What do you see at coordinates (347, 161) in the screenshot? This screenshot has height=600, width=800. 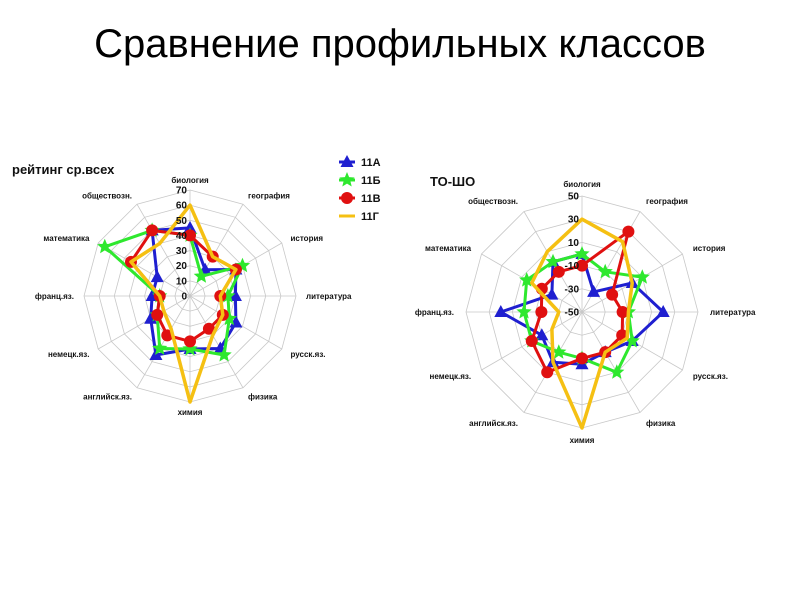 I see `legend-marker-11А` at bounding box center [347, 161].